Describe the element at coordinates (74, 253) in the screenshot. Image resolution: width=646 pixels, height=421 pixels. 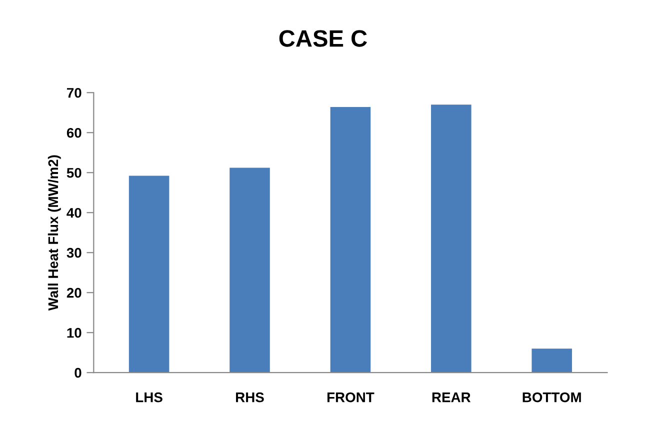
I see `y-tick-label: 30` at that location.